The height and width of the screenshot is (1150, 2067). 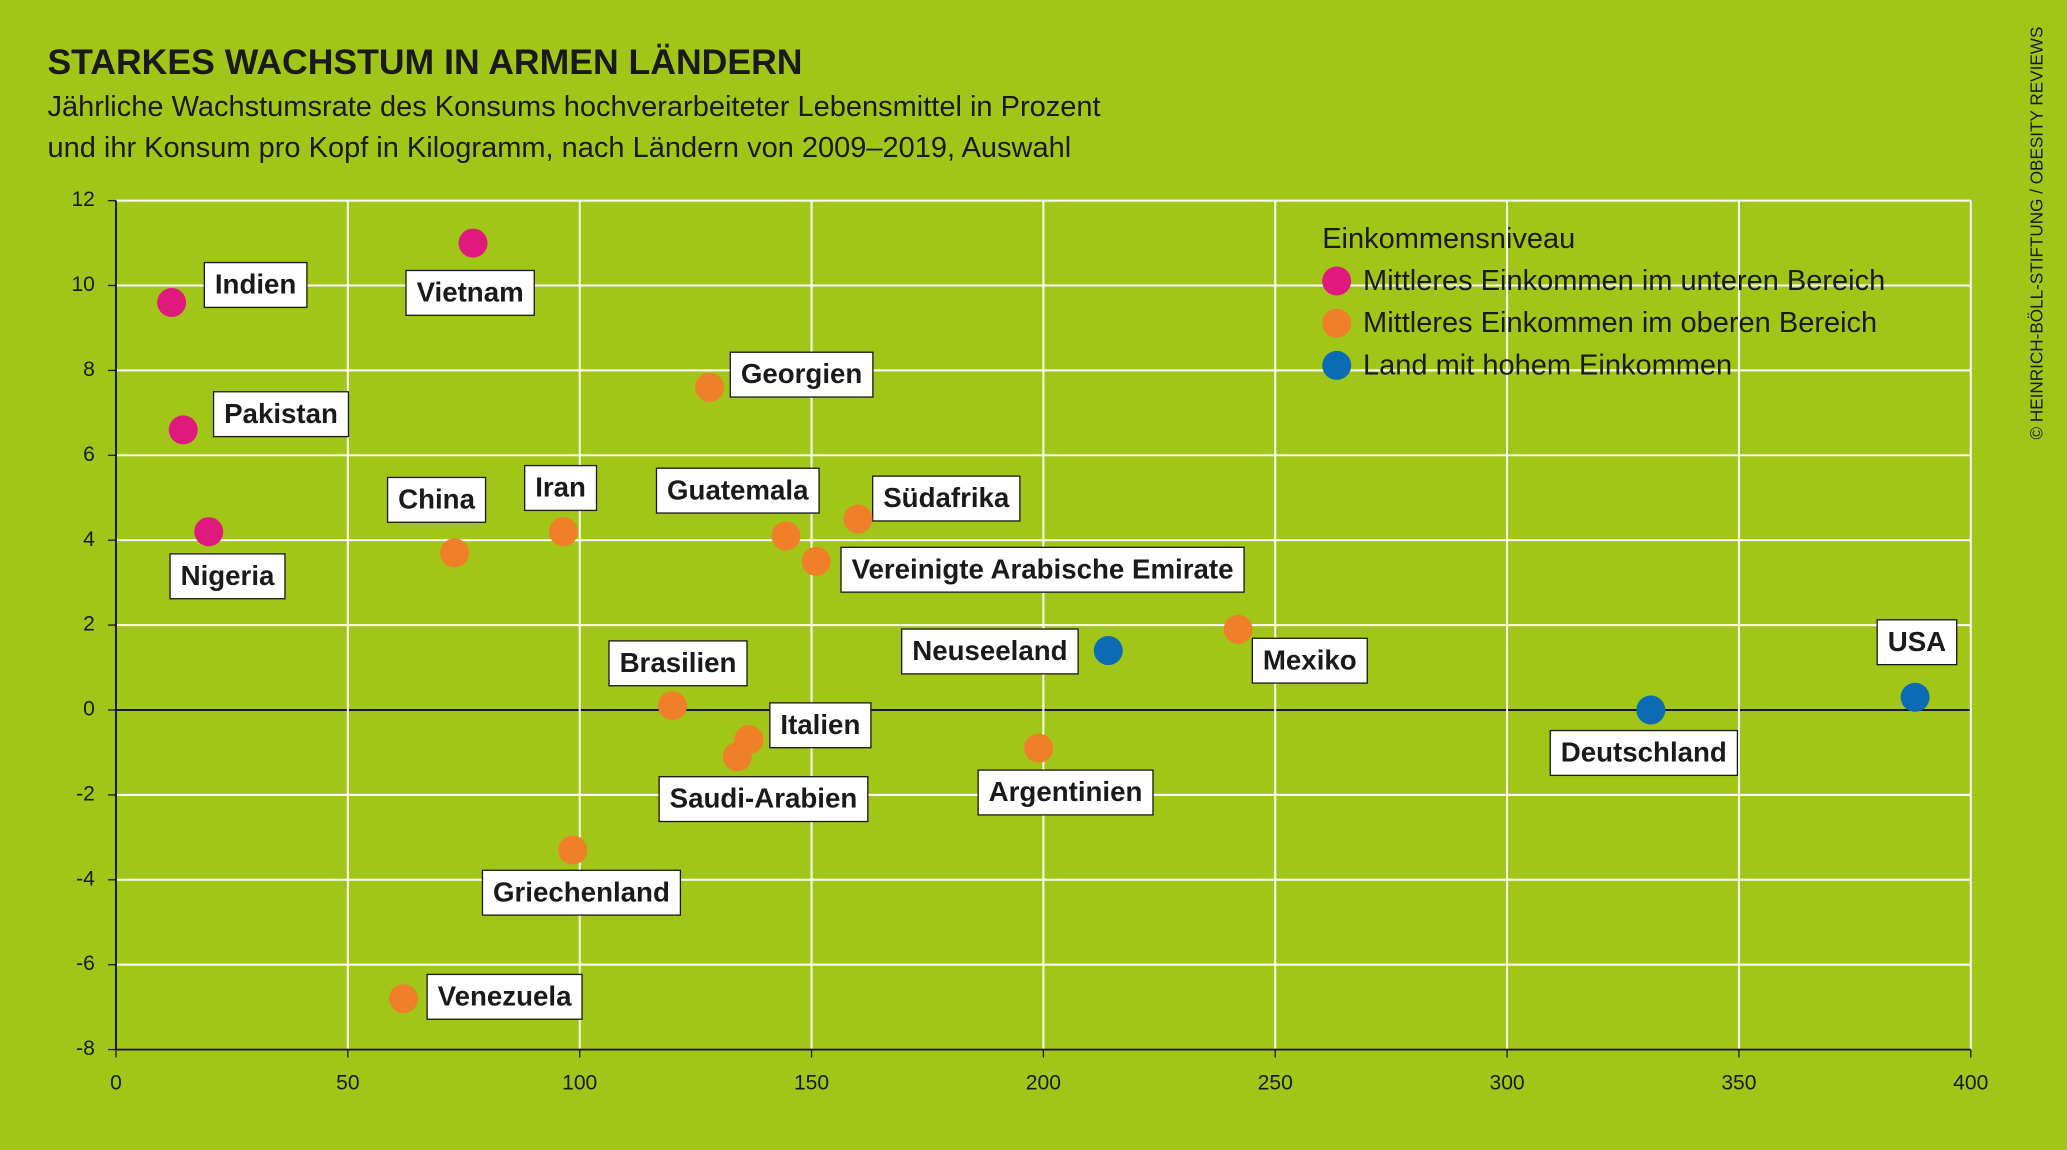 I want to click on legend-label: Mittleres Einkommen im oberen Bereich, so click(x=1620, y=323).